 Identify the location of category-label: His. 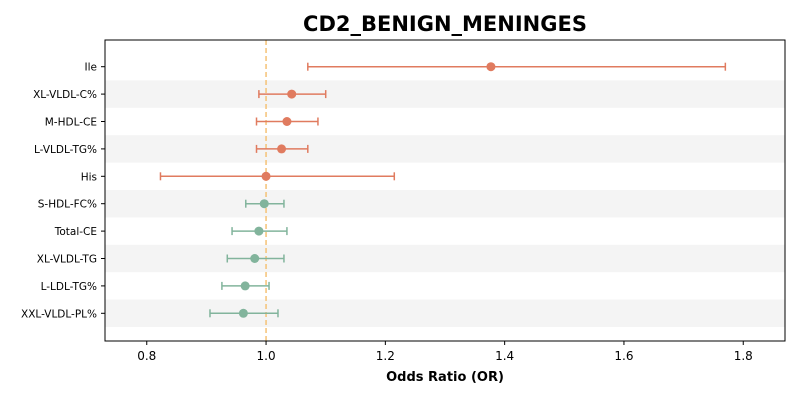
(89, 177).